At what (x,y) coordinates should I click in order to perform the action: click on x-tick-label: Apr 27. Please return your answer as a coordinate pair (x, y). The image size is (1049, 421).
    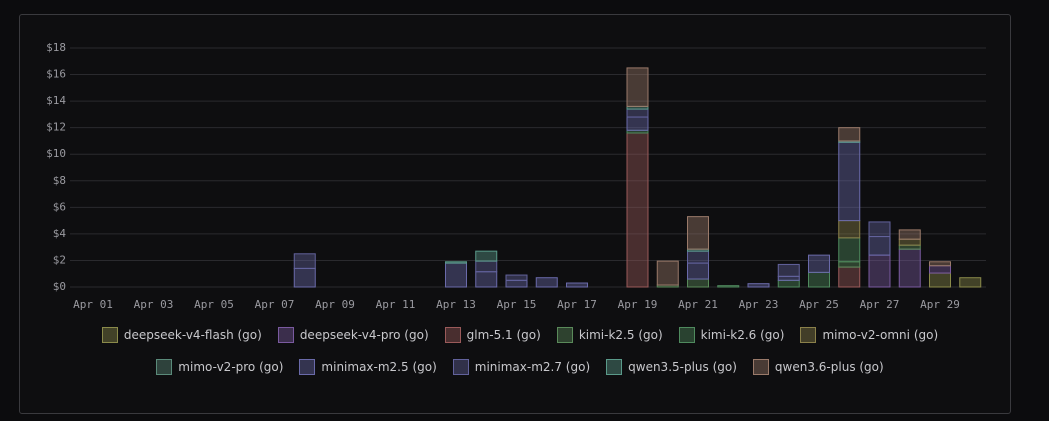
    Looking at the image, I should click on (880, 304).